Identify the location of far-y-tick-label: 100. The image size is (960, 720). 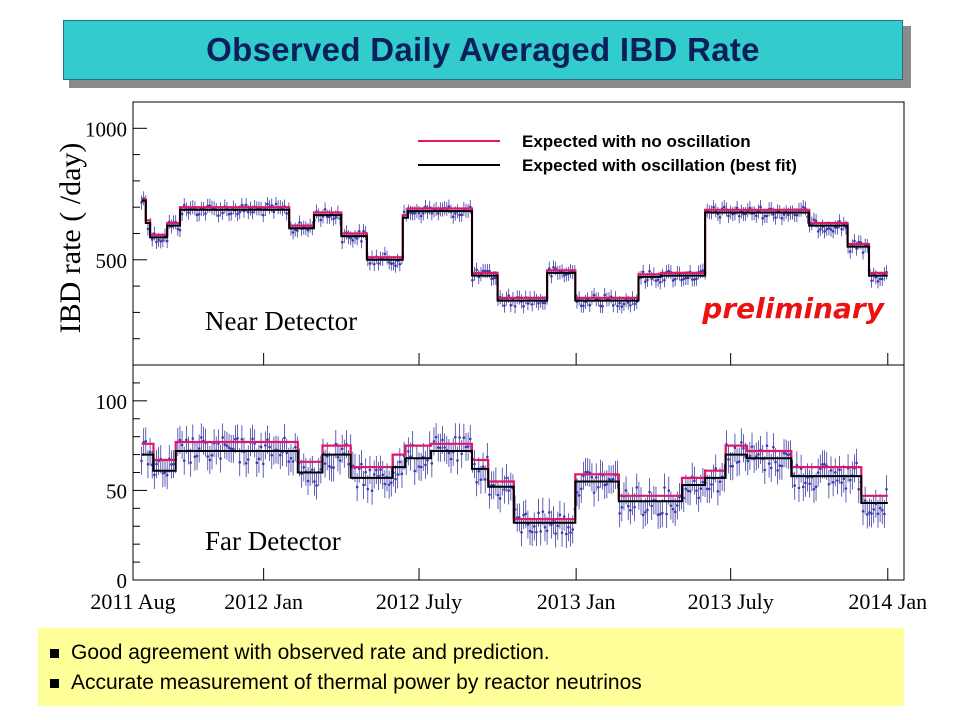
(112, 402).